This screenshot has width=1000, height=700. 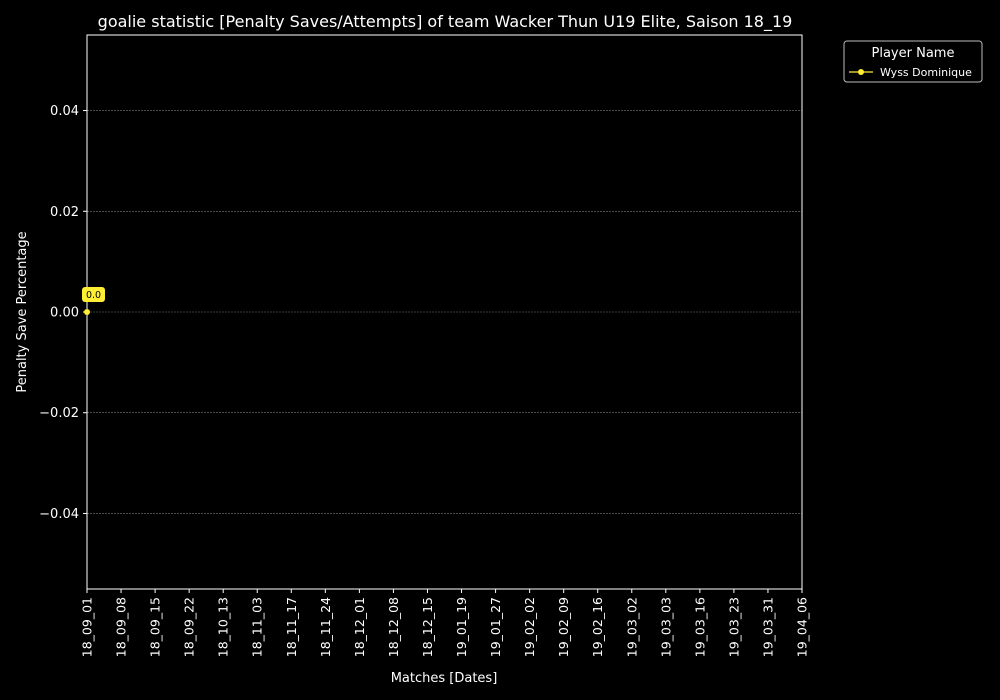 I want to click on y-tick-label: 0.02, so click(x=64, y=212).